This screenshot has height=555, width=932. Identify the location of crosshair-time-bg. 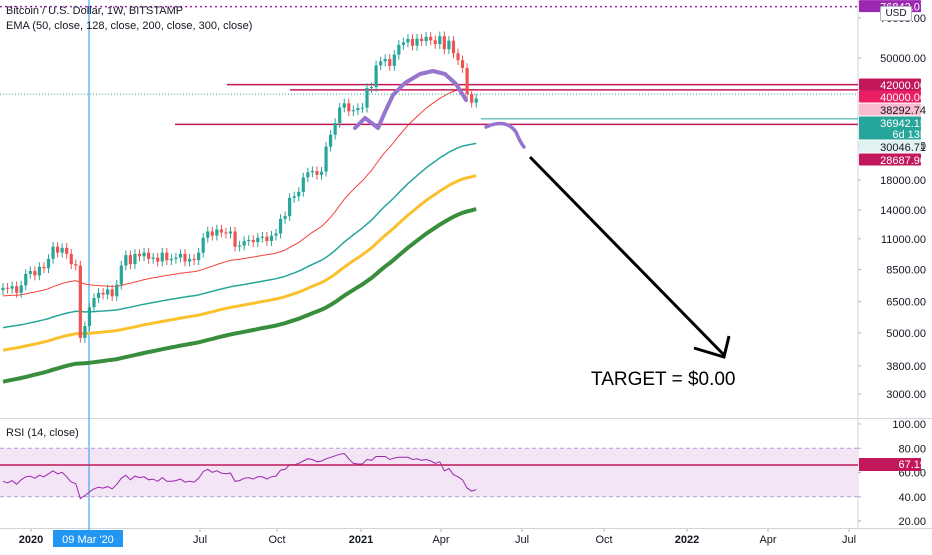
(88, 538).